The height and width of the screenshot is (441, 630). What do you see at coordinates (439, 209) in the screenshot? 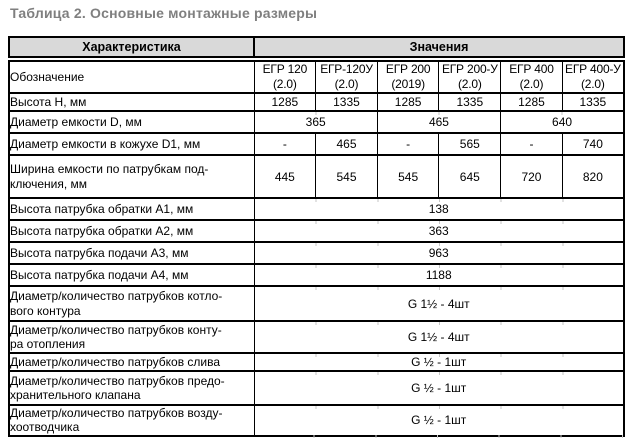
I see `value-cell: 138` at bounding box center [439, 209].